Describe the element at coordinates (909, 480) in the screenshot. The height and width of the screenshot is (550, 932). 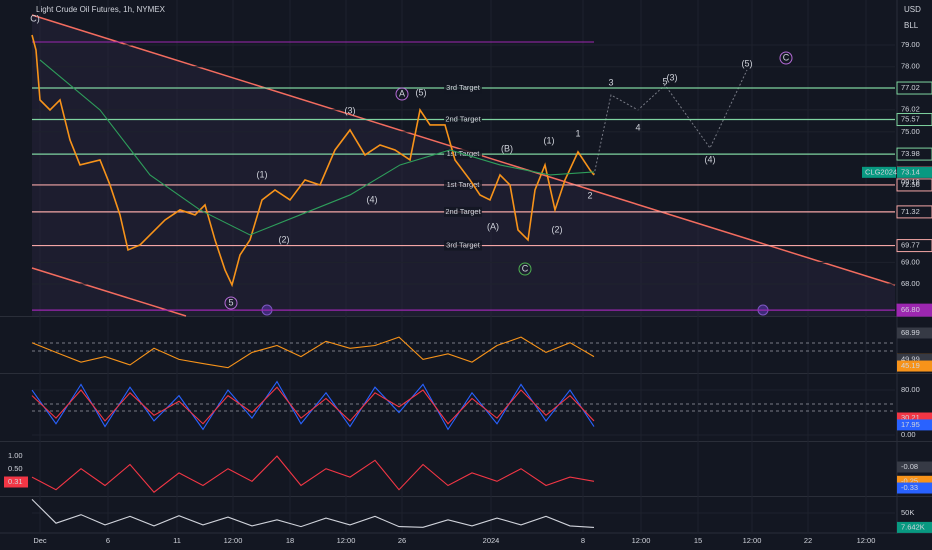
I see `price-label: -0.25` at that location.